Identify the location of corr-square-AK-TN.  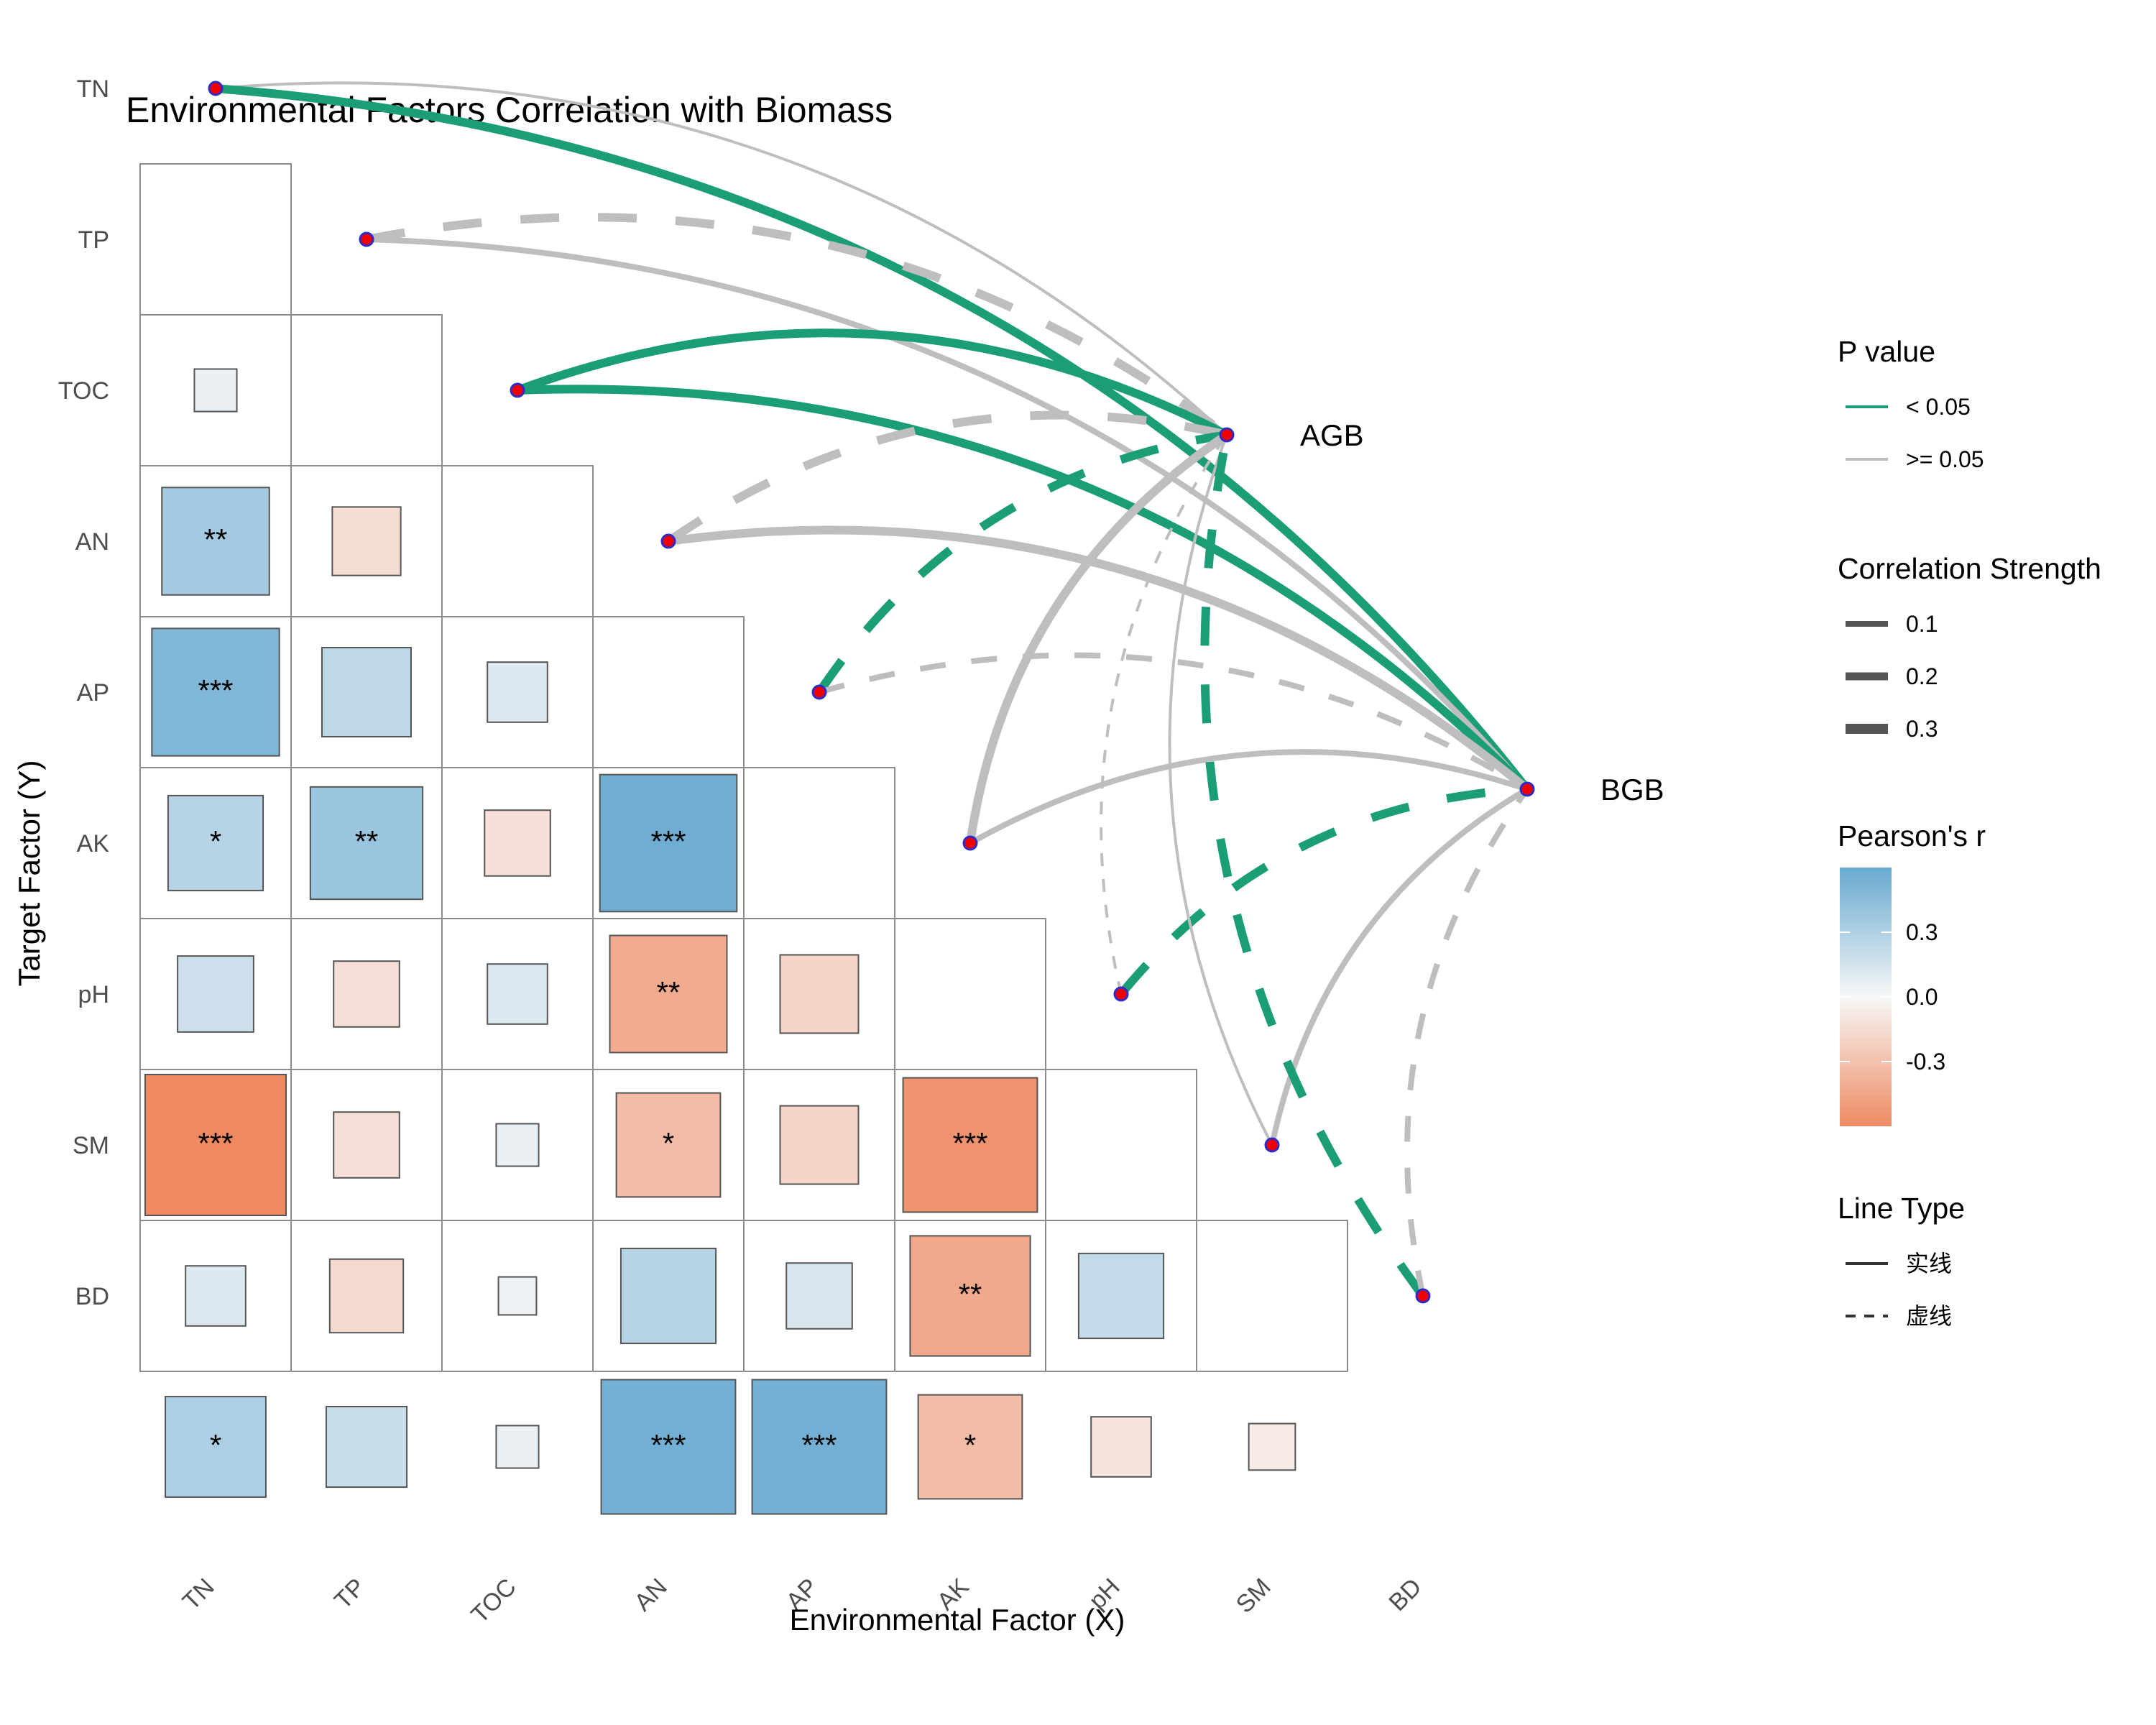
(215, 994).